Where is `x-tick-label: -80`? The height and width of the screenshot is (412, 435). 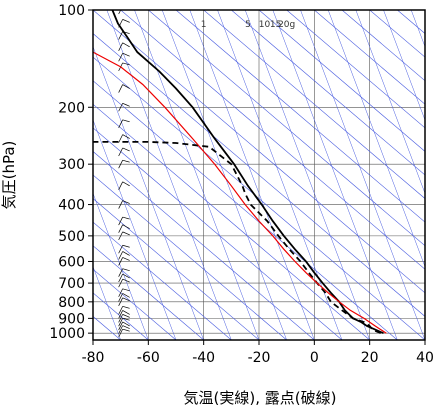 x-tick-label: -80 is located at coordinates (93, 358).